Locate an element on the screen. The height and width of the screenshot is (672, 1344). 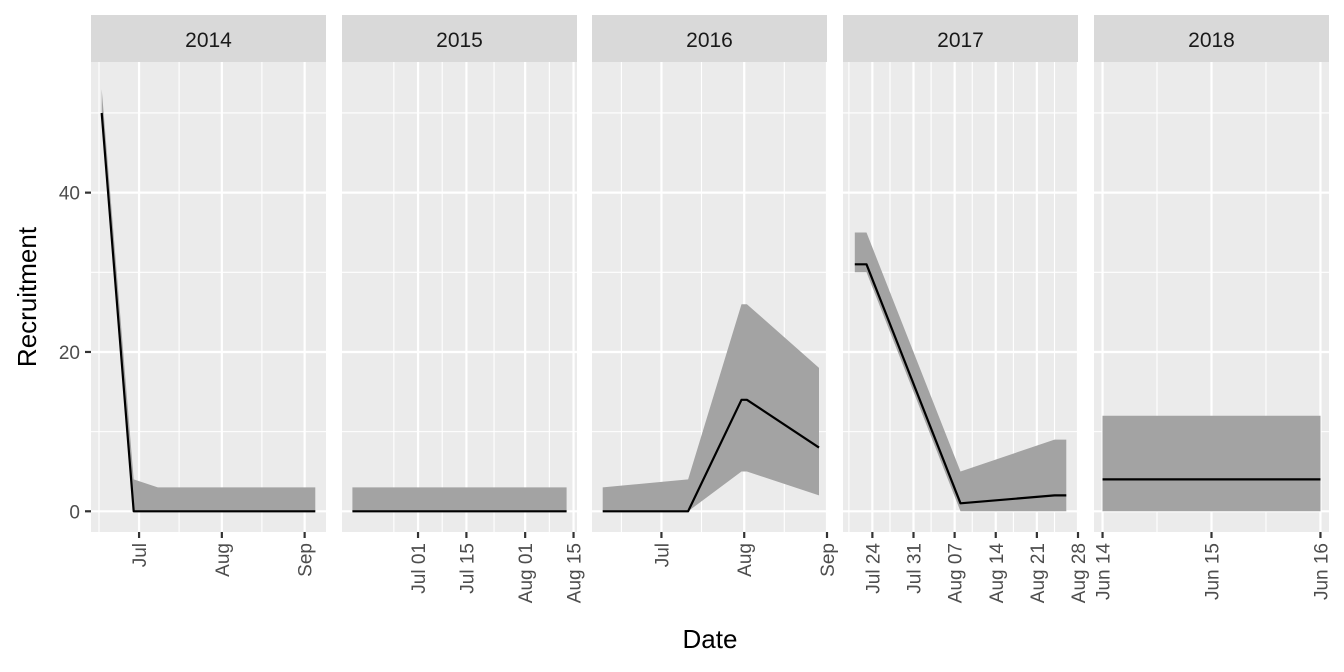
facet-strip-label: 2018 is located at coordinates (1211, 40).